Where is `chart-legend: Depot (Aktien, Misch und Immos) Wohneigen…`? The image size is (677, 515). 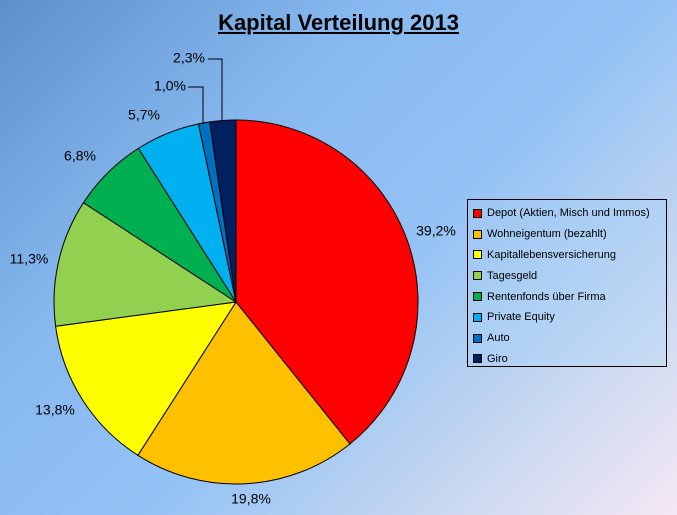
chart-legend: Depot (Aktien, Misch und Immos) Wohneigen… is located at coordinates (567, 283).